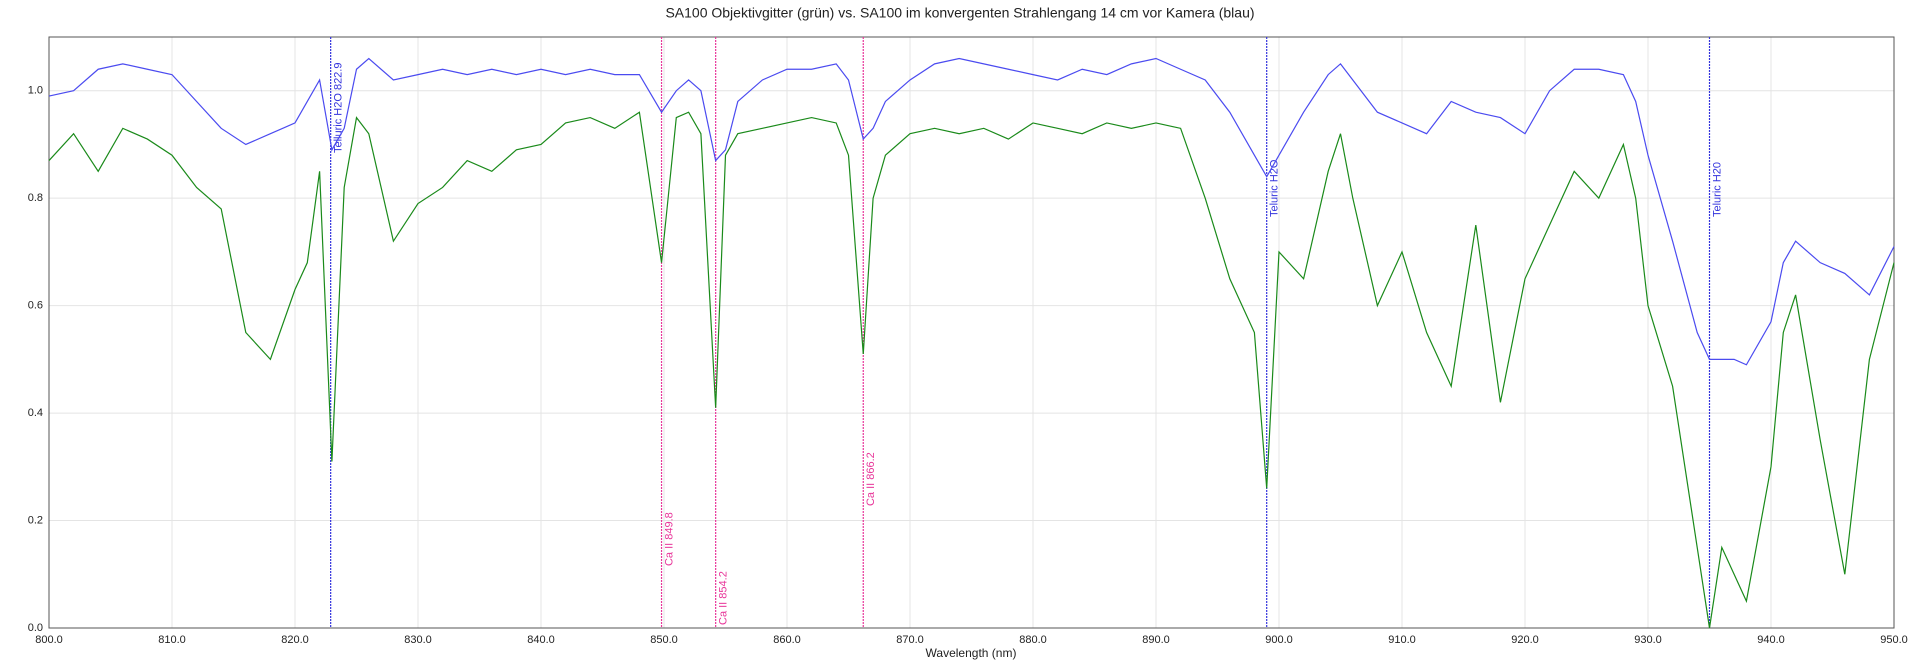 Image resolution: width=1920 pixels, height=665 pixels. Describe the element at coordinates (339, 108) in the screenshot. I see `marker-label: Telluric H2O 822.9` at that location.